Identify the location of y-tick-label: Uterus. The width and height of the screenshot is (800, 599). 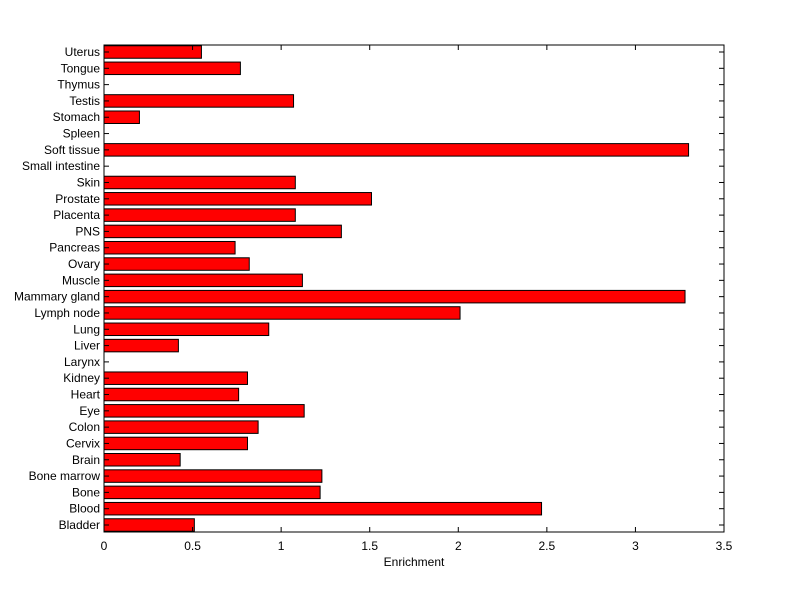
(82, 52).